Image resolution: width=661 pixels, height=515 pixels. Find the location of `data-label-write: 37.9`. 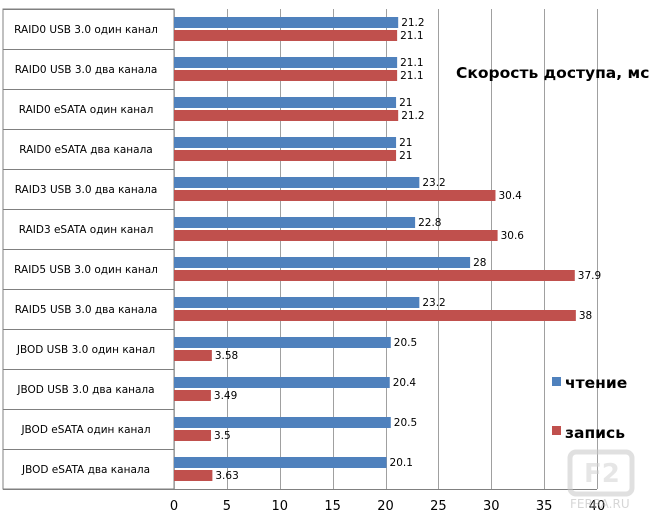

data-label-write: 37.9 is located at coordinates (589, 276).